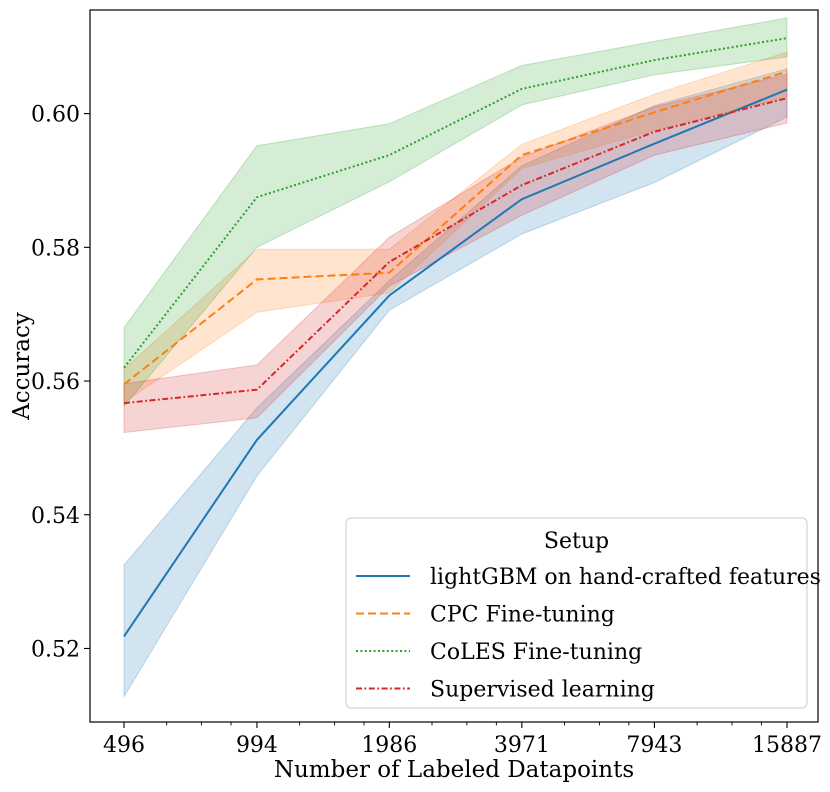 This screenshot has height=792, width=830. Describe the element at coordinates (522, 745) in the screenshot. I see `x-tick-label: 3971` at that location.